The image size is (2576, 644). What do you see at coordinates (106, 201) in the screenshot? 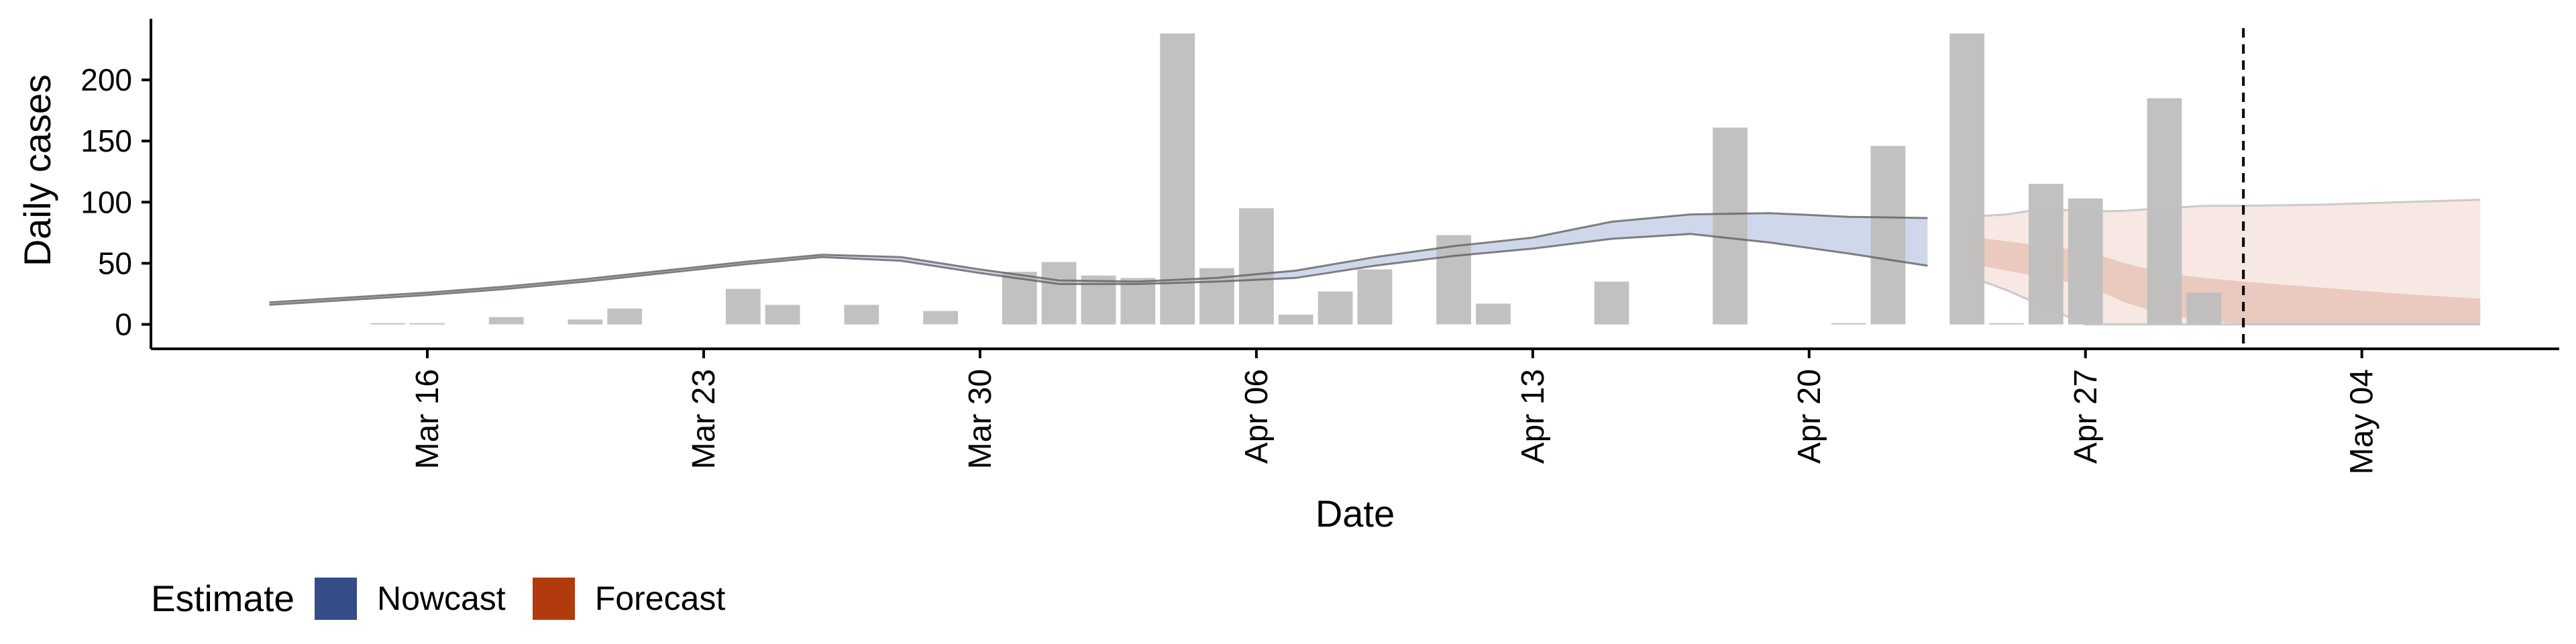
I see `y-tick-label-100: 100` at bounding box center [106, 201].